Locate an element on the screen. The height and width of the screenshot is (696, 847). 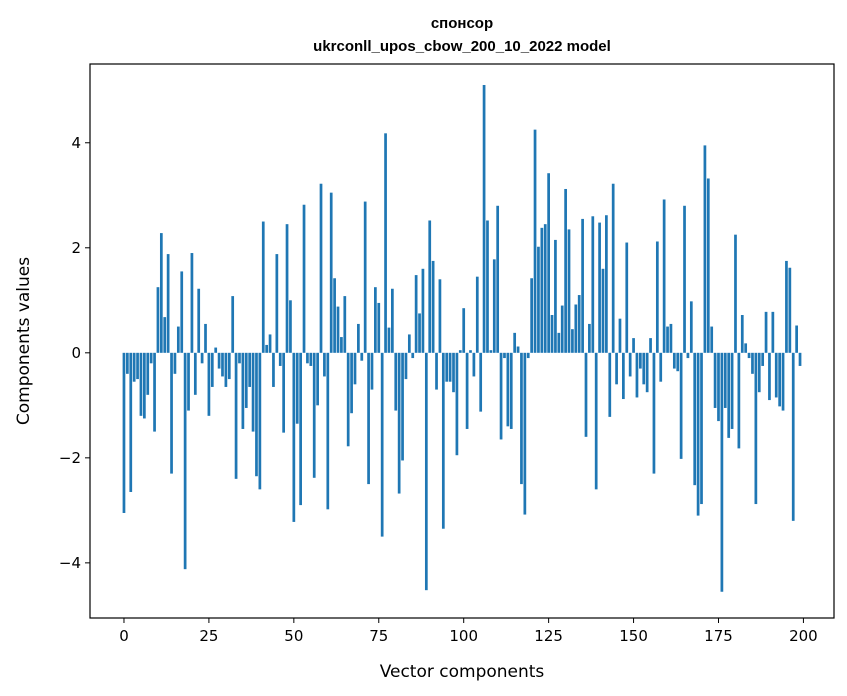
x-tick-label: 75 is located at coordinates (378, 636).